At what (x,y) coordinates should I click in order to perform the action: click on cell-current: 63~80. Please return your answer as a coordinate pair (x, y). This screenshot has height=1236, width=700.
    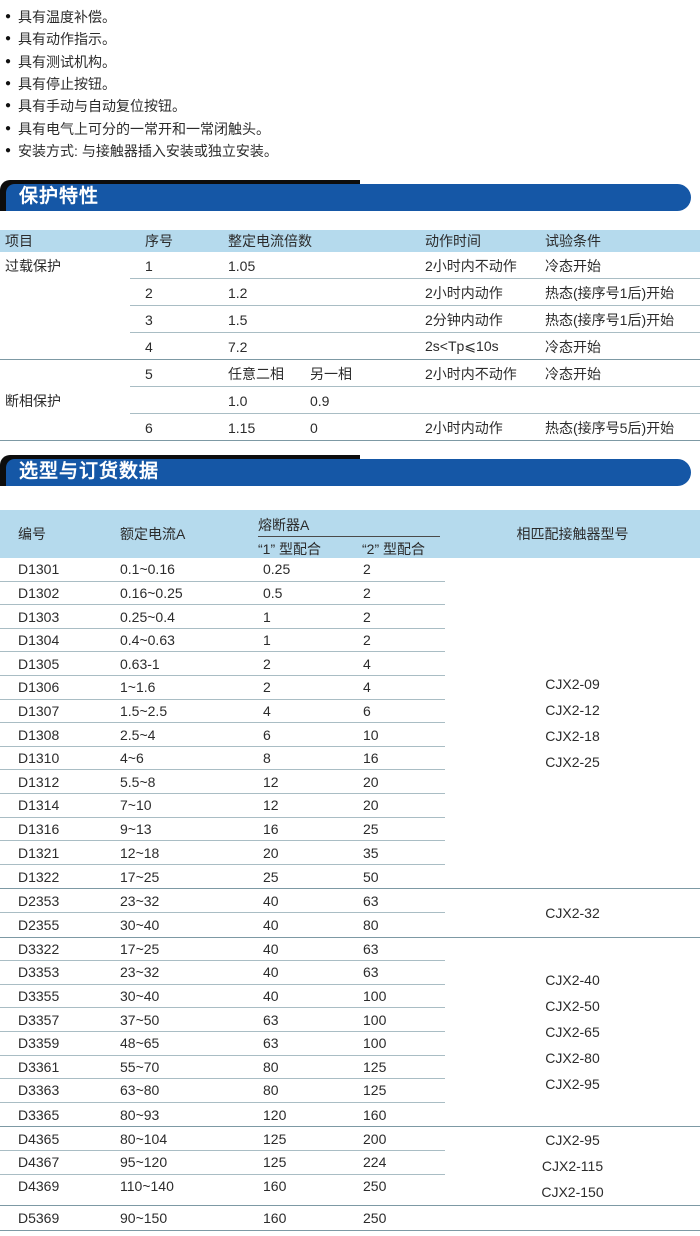
    Looking at the image, I should click on (140, 1090).